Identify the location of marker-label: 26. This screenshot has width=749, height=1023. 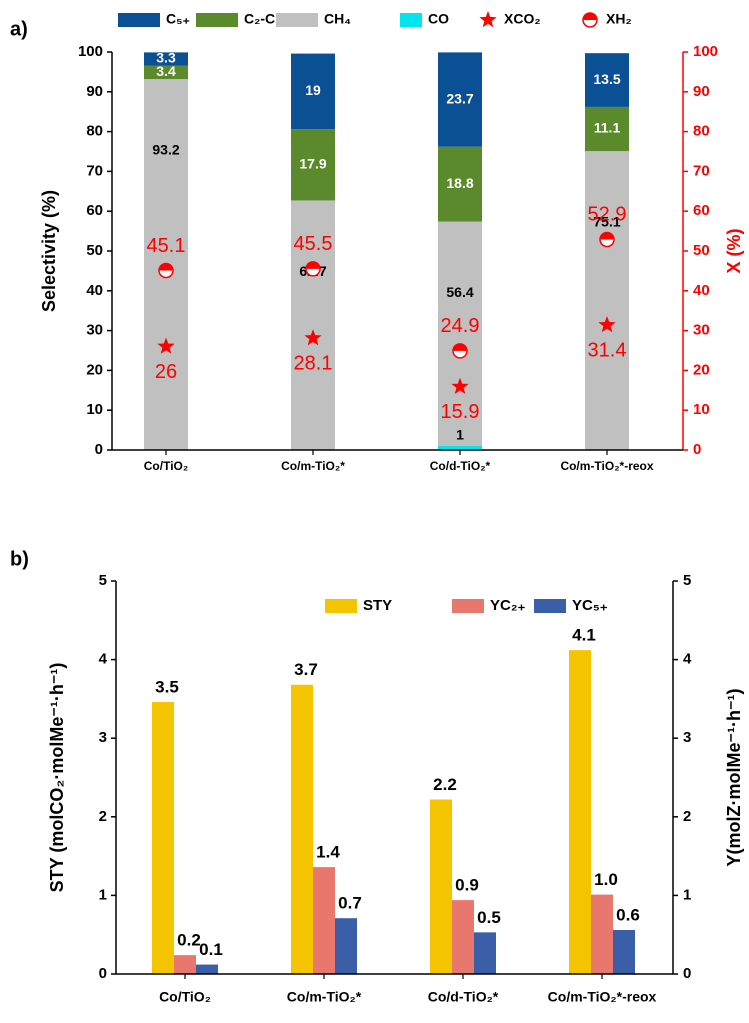
(166, 372).